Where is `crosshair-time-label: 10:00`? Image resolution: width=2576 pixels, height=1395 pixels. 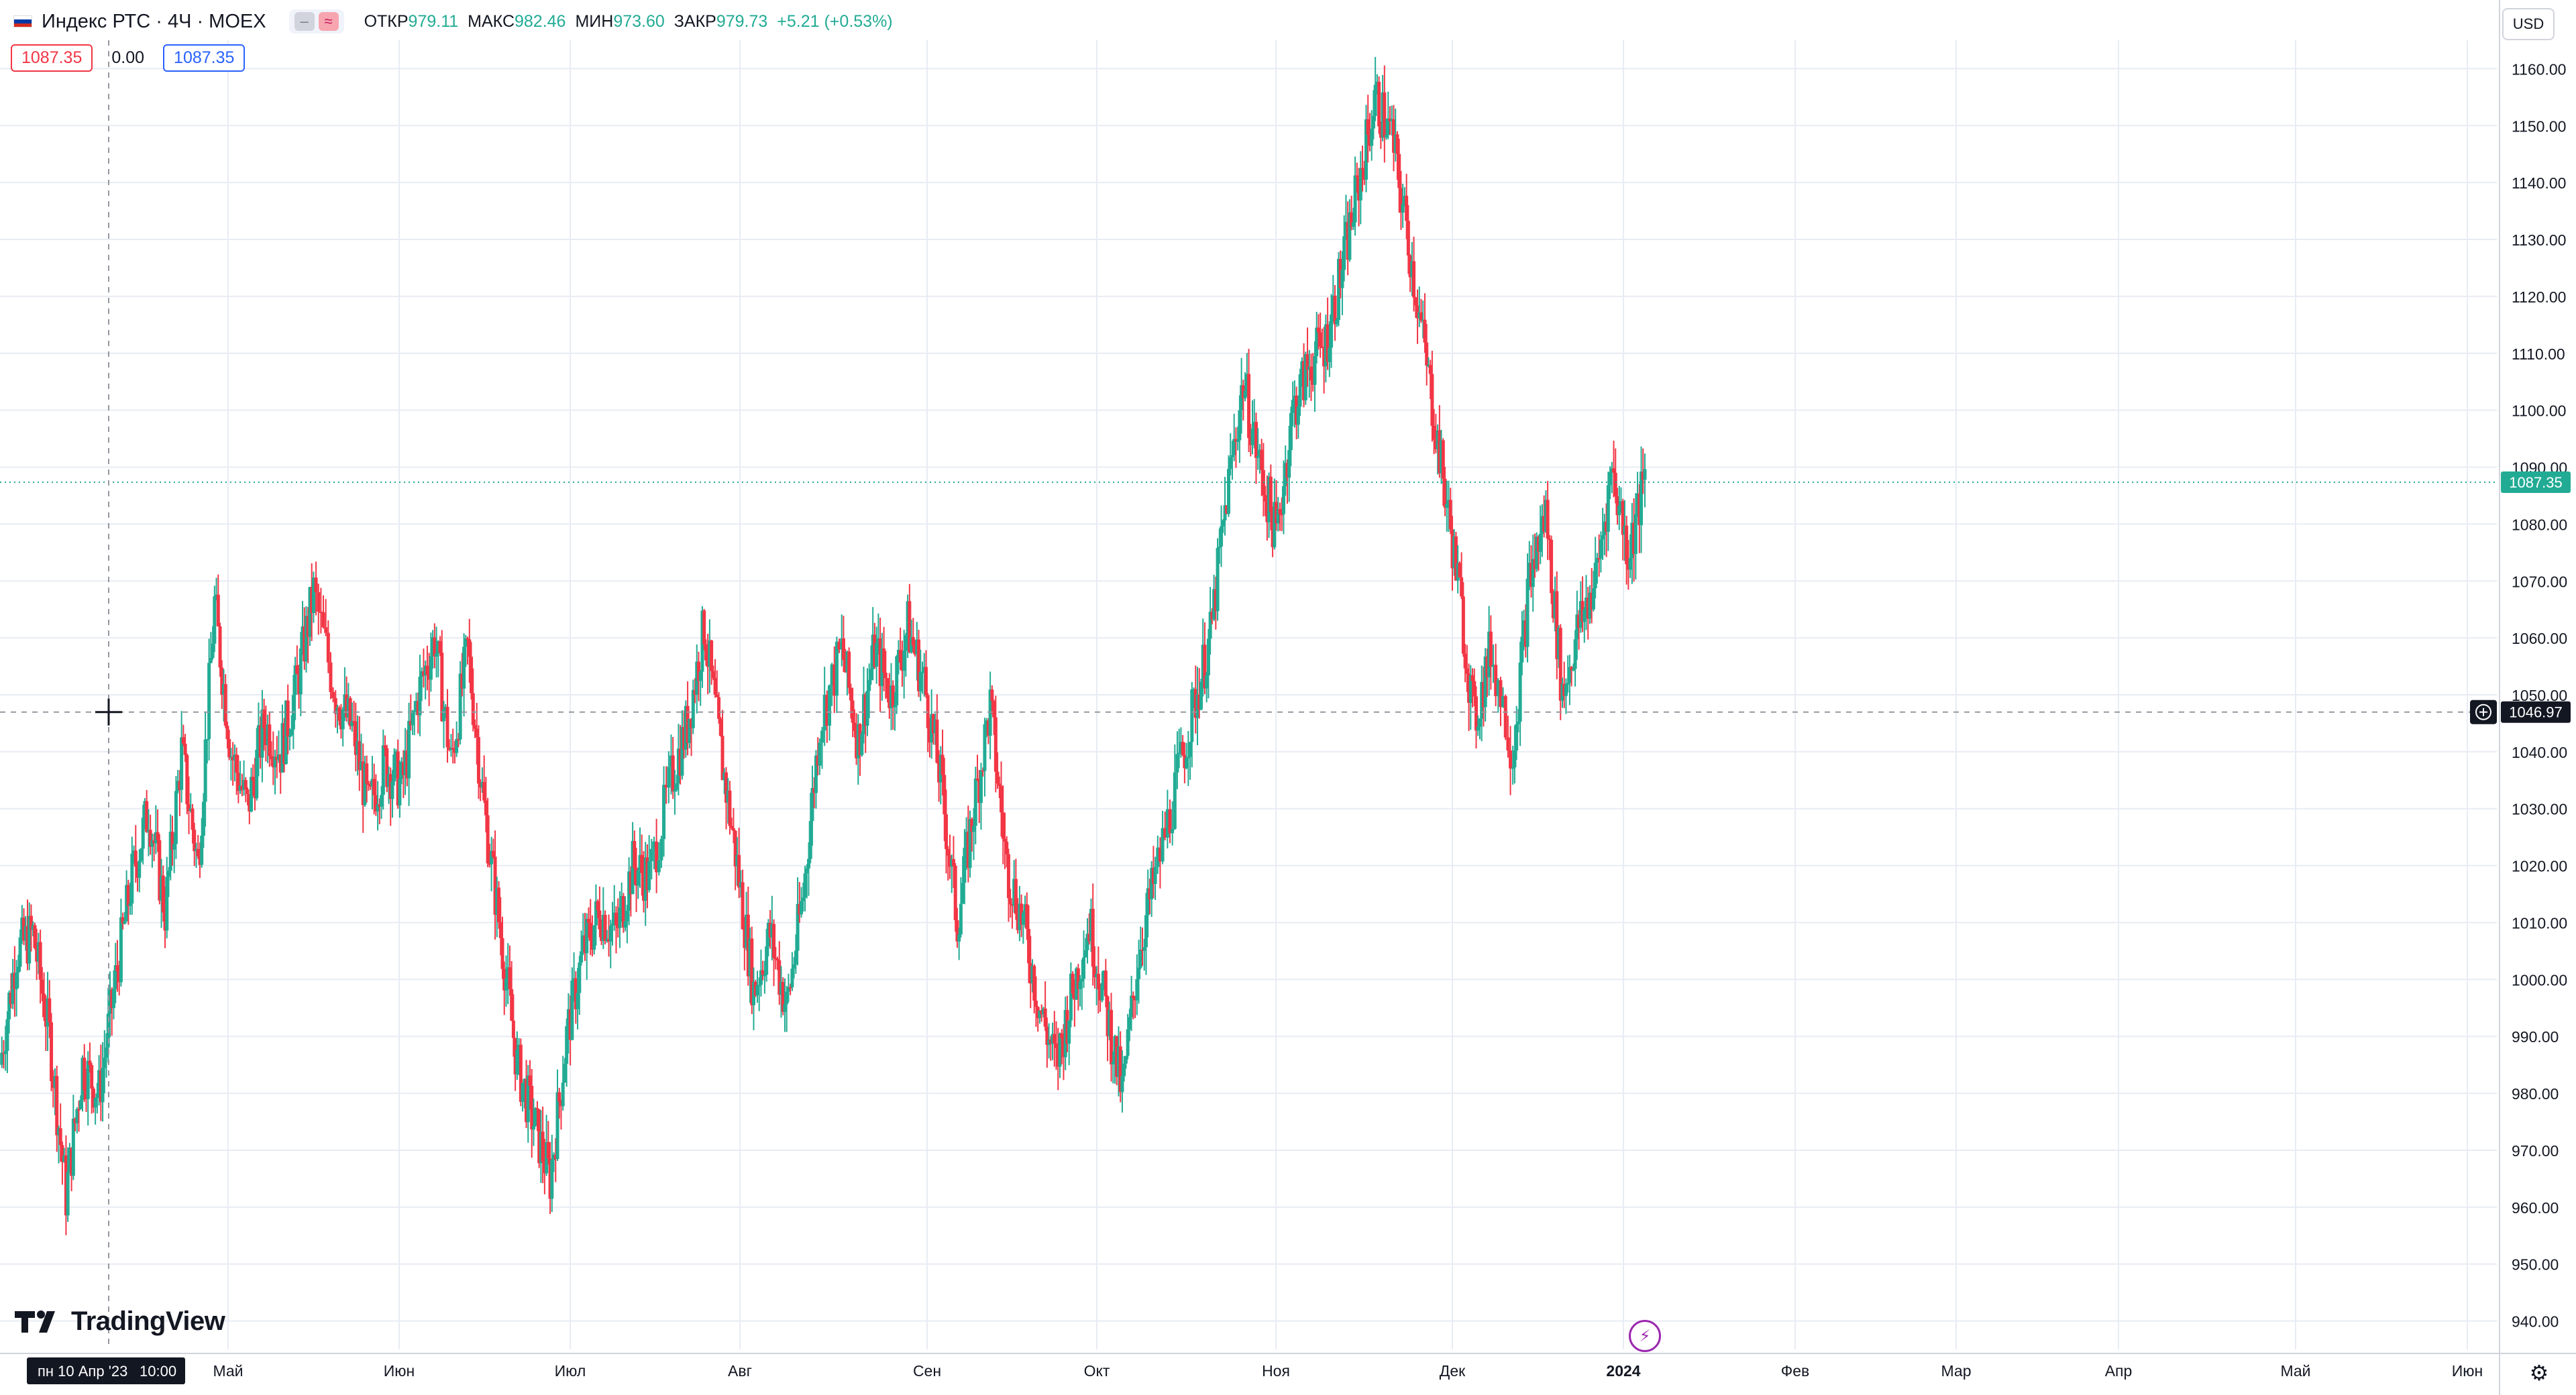 crosshair-time-label: 10:00 is located at coordinates (158, 1371).